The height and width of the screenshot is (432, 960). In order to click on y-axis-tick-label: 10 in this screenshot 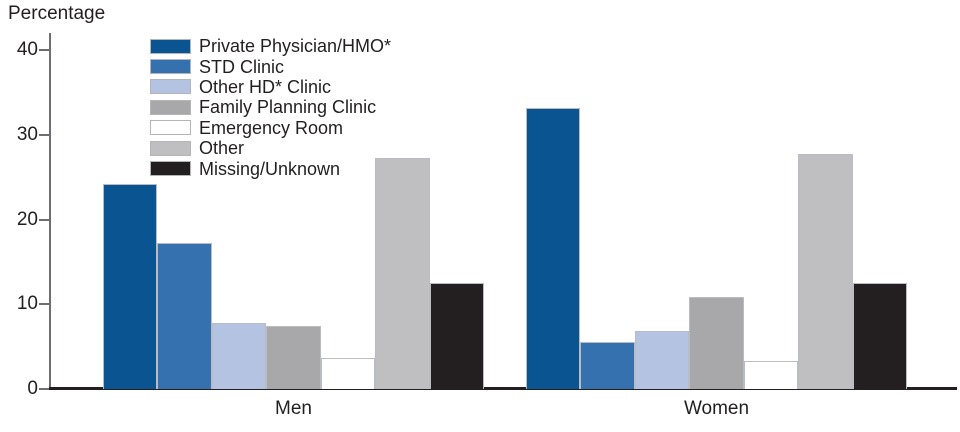, I will do `click(27, 304)`.